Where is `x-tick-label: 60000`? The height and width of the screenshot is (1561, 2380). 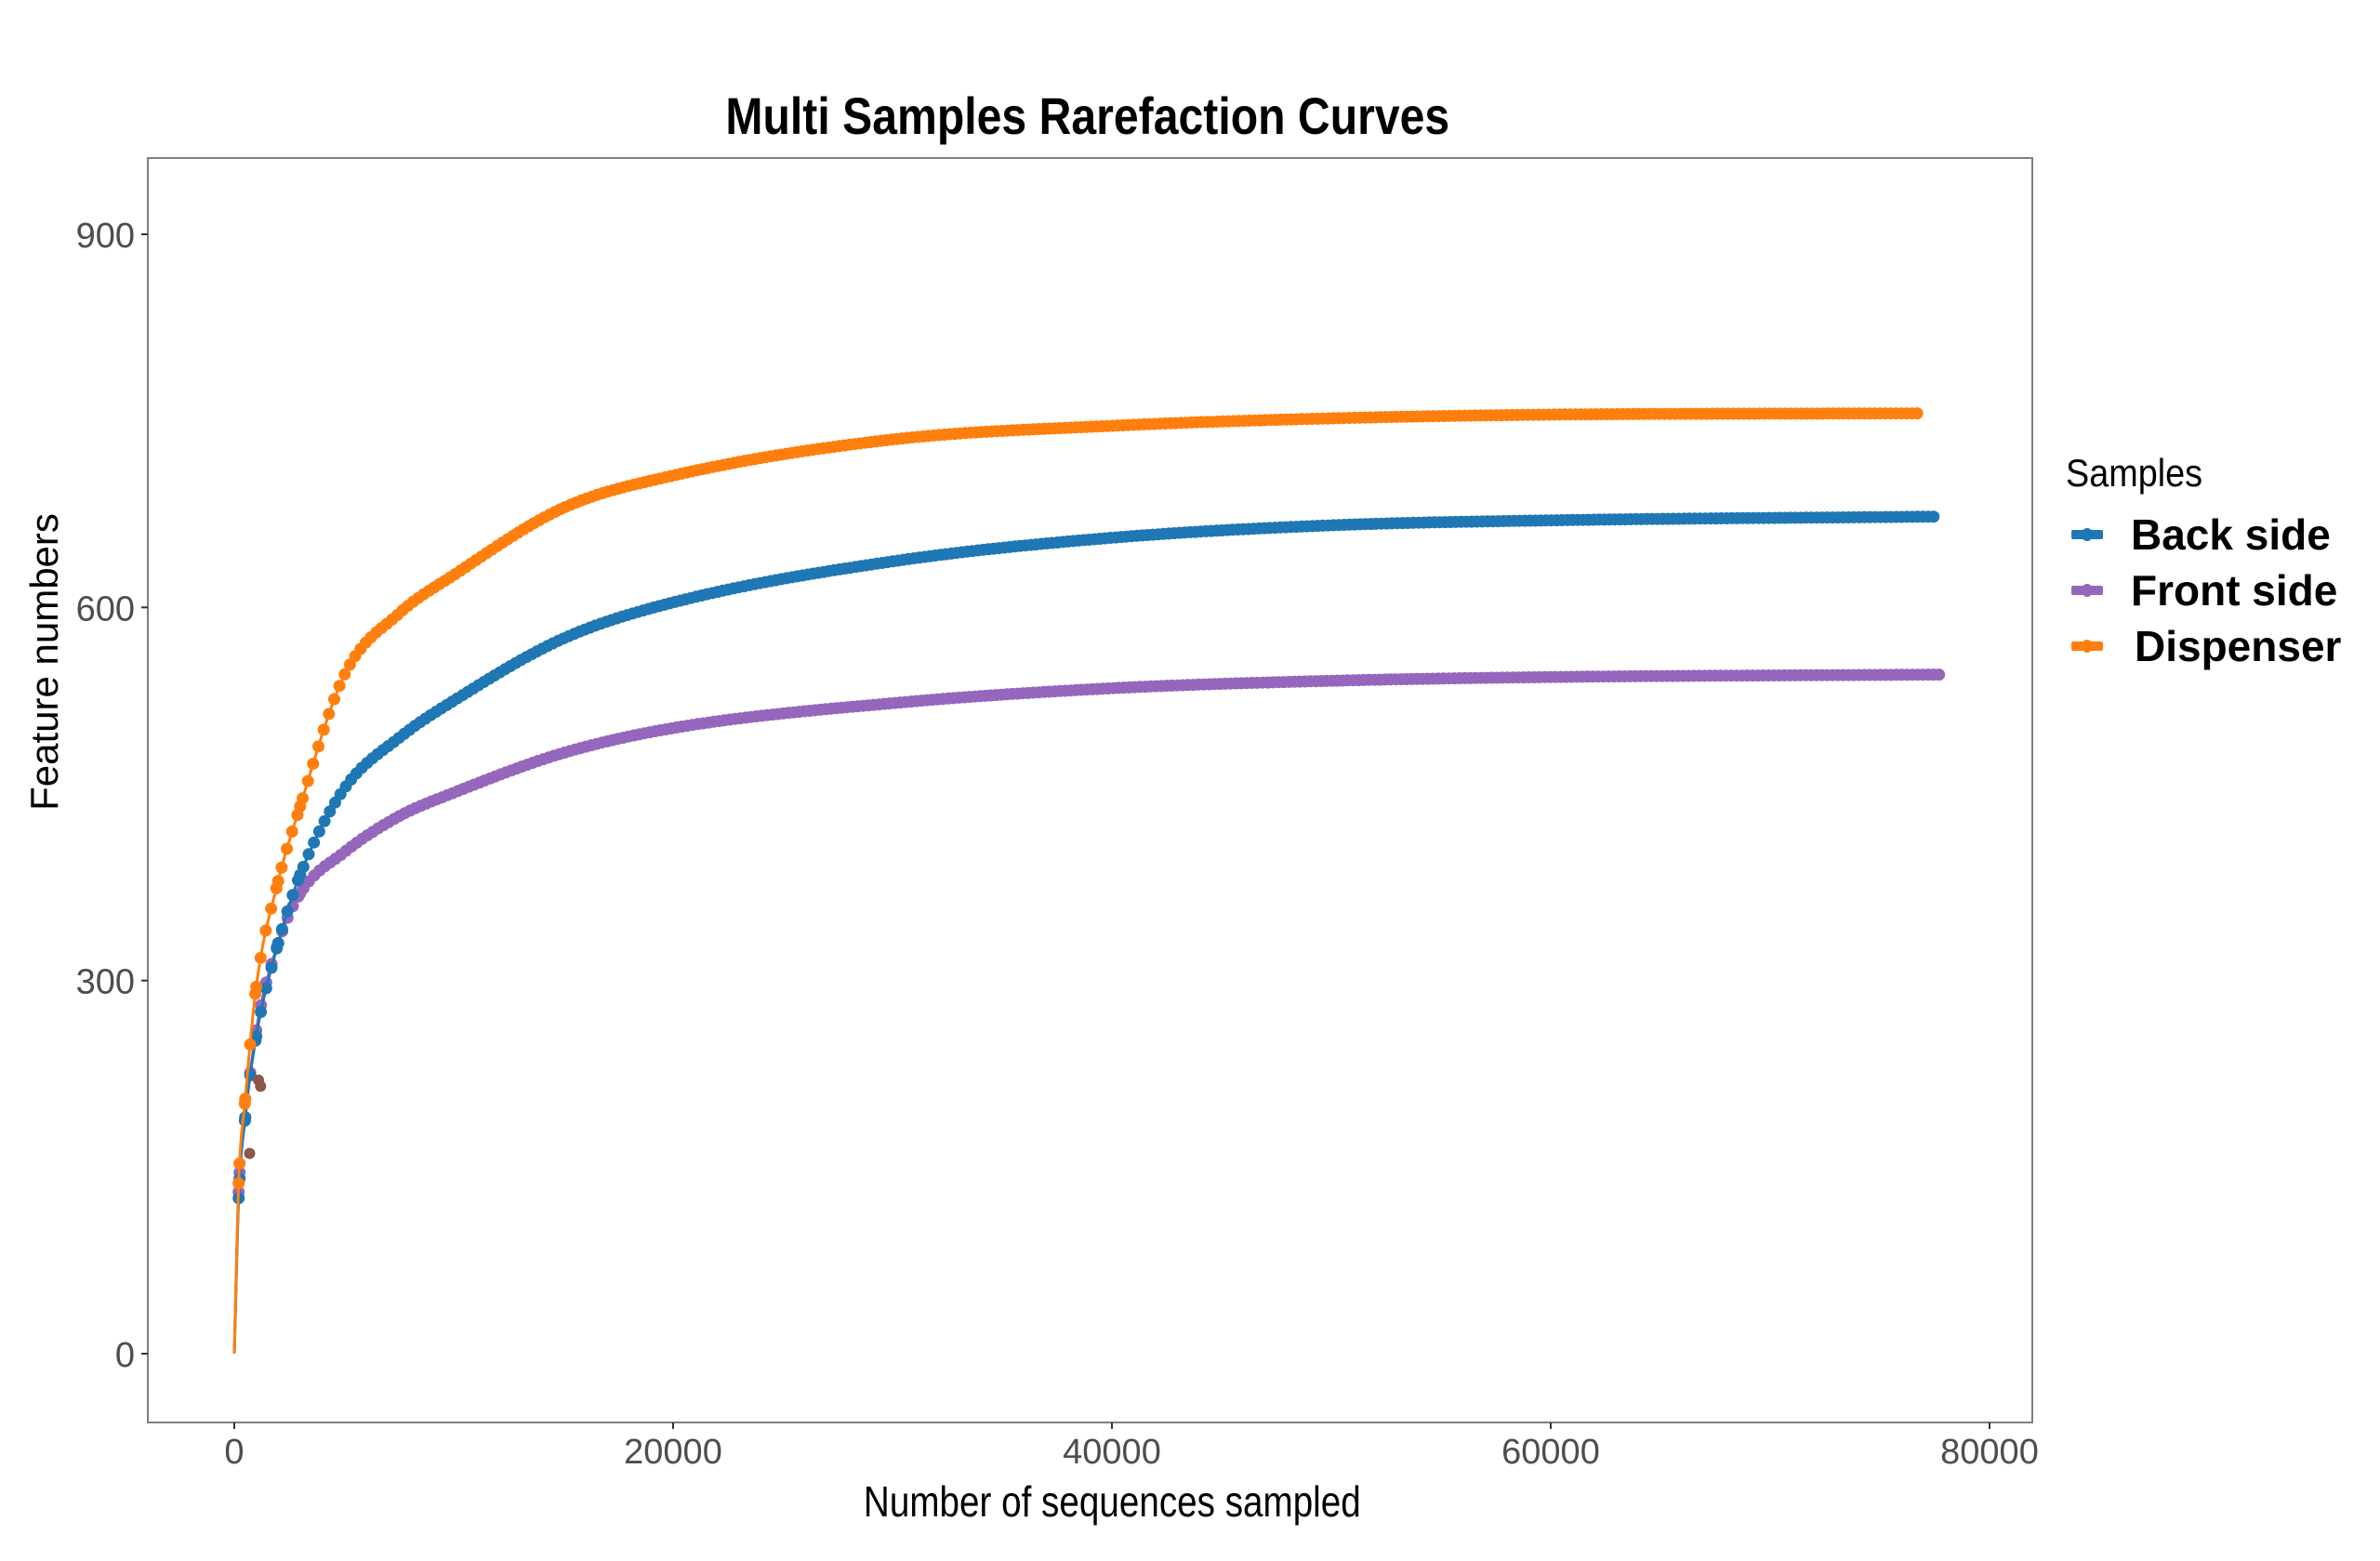 x-tick-label: 60000 is located at coordinates (1550, 1452).